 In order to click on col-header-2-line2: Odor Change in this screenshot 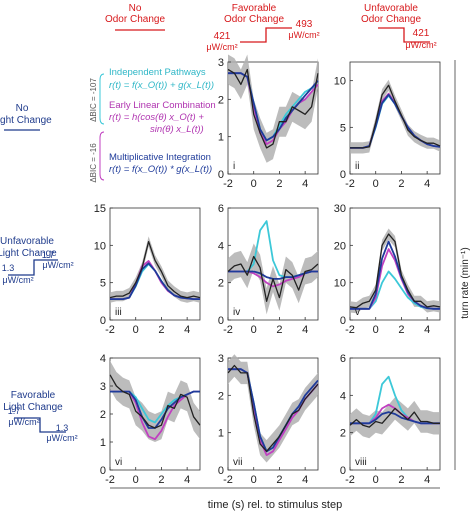, I will do `click(254, 19)`.